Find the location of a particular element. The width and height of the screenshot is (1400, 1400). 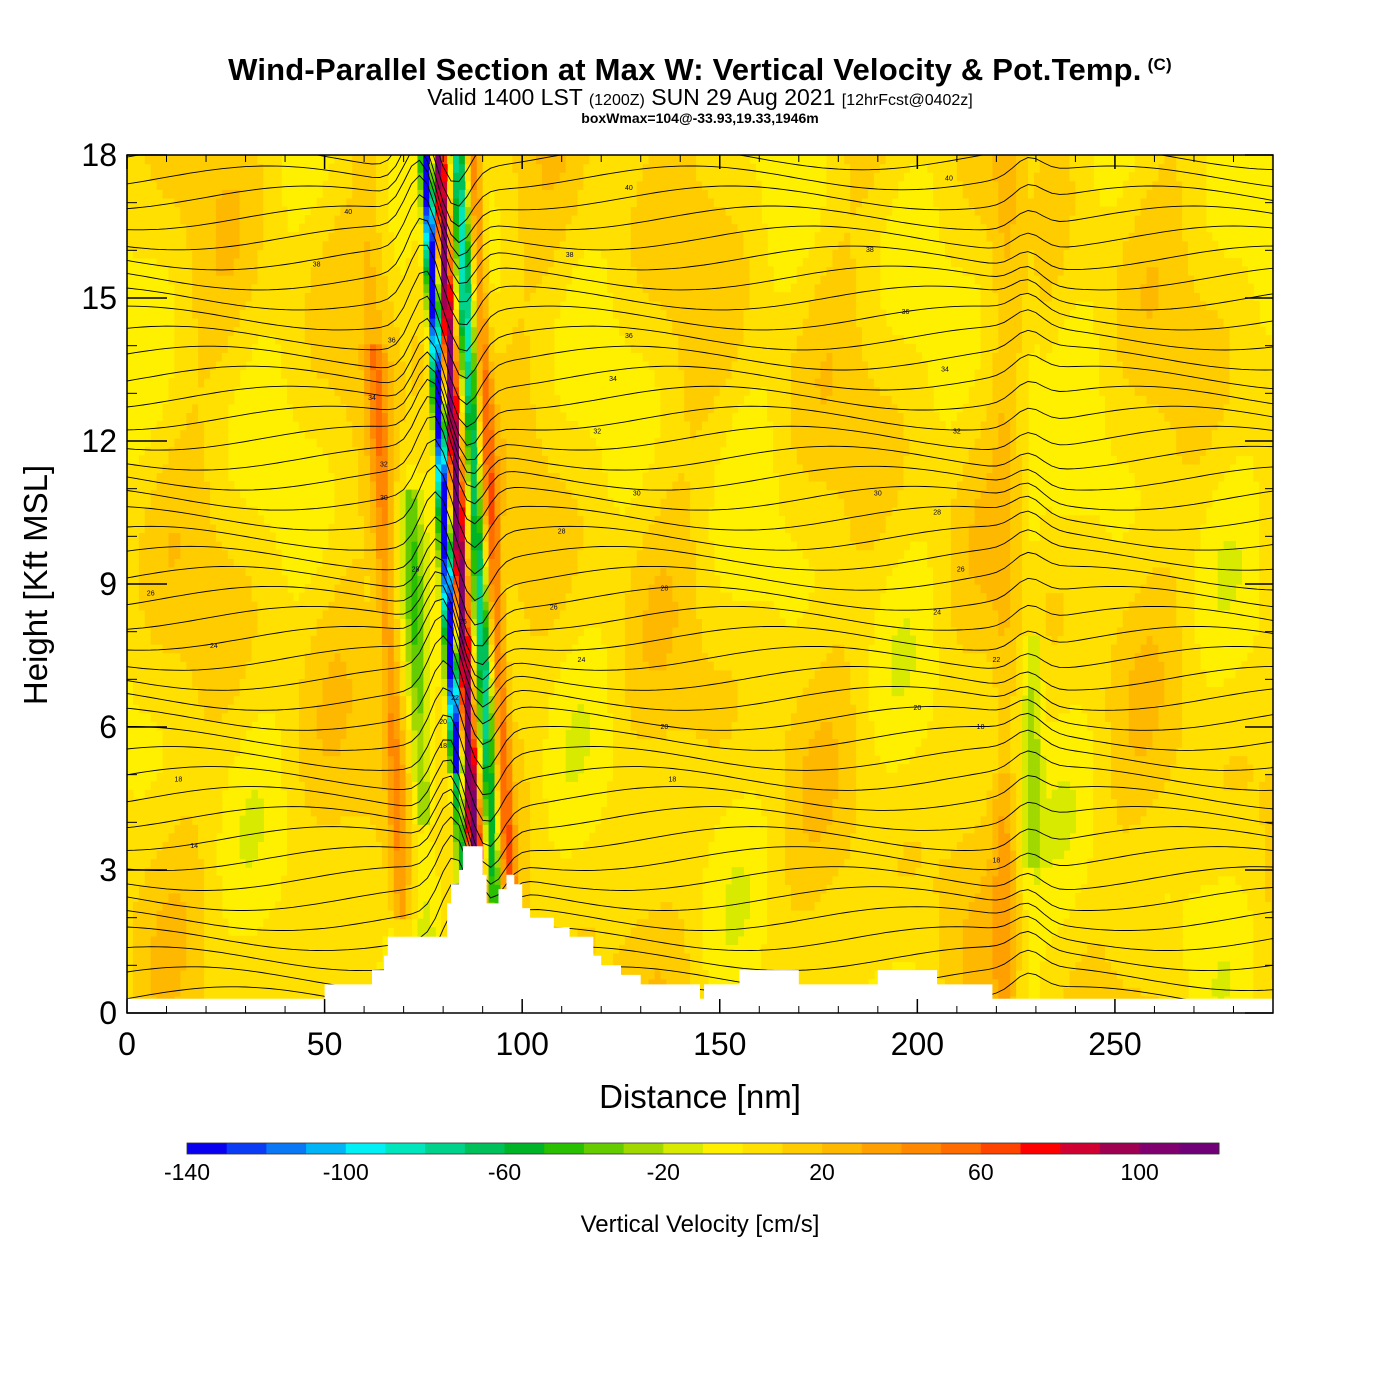

contour-label: 40 is located at coordinates (629, 188).